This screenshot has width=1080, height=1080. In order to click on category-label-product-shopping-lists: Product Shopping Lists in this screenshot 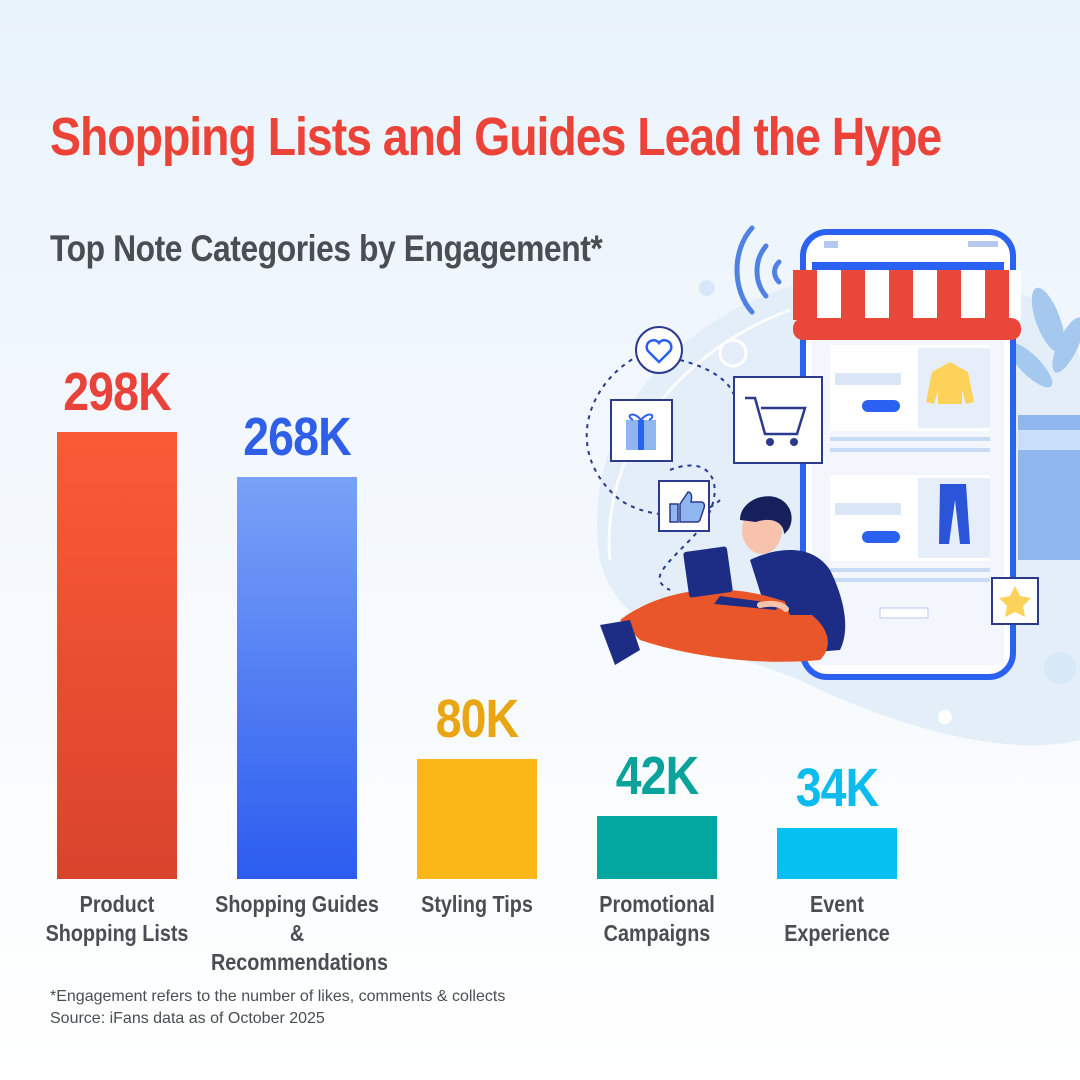, I will do `click(117, 918)`.